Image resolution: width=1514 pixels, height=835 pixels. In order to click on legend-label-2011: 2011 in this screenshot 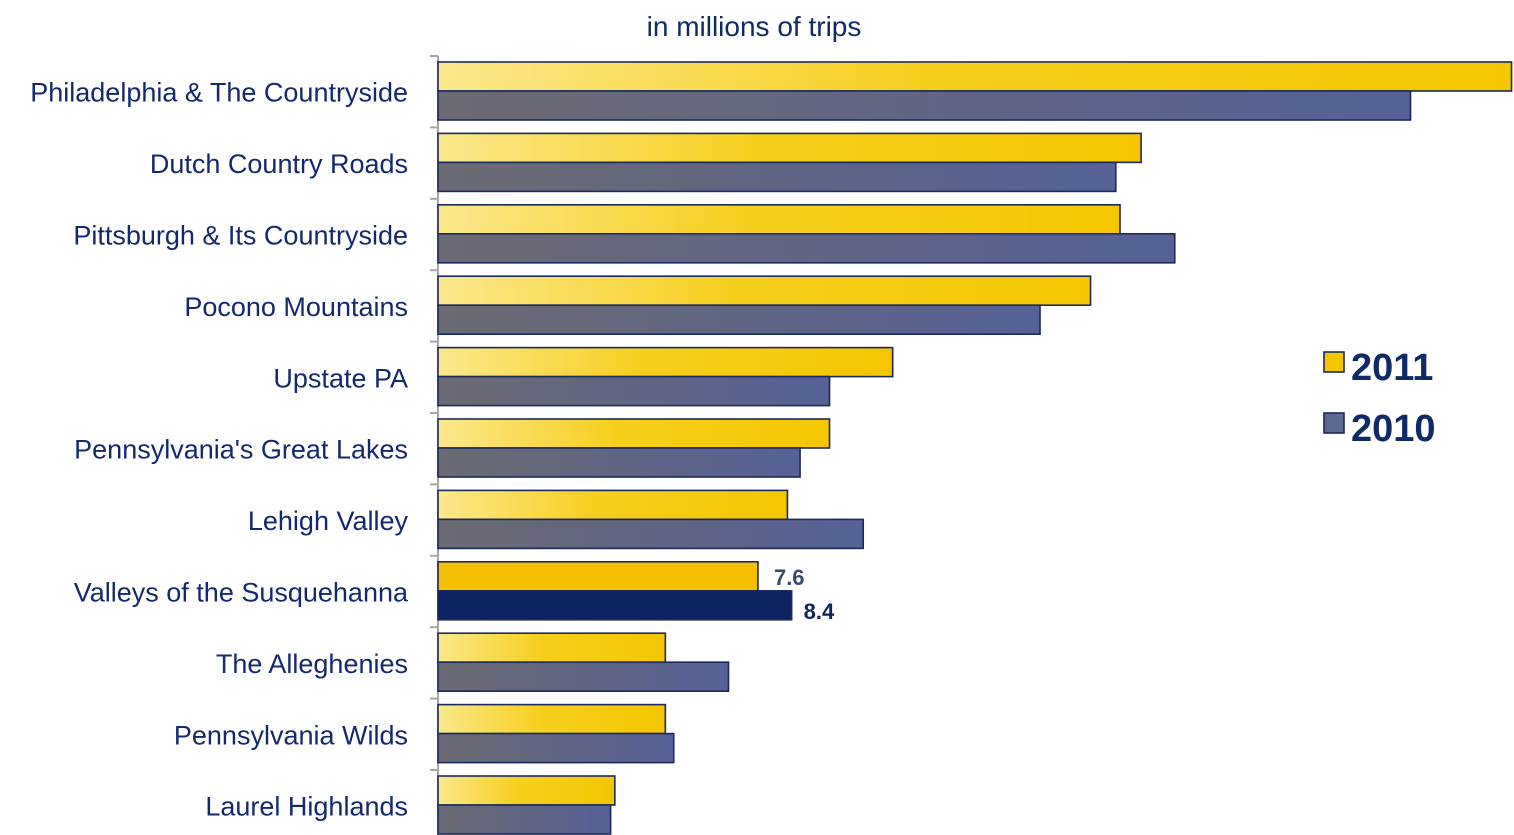, I will do `click(1392, 368)`.